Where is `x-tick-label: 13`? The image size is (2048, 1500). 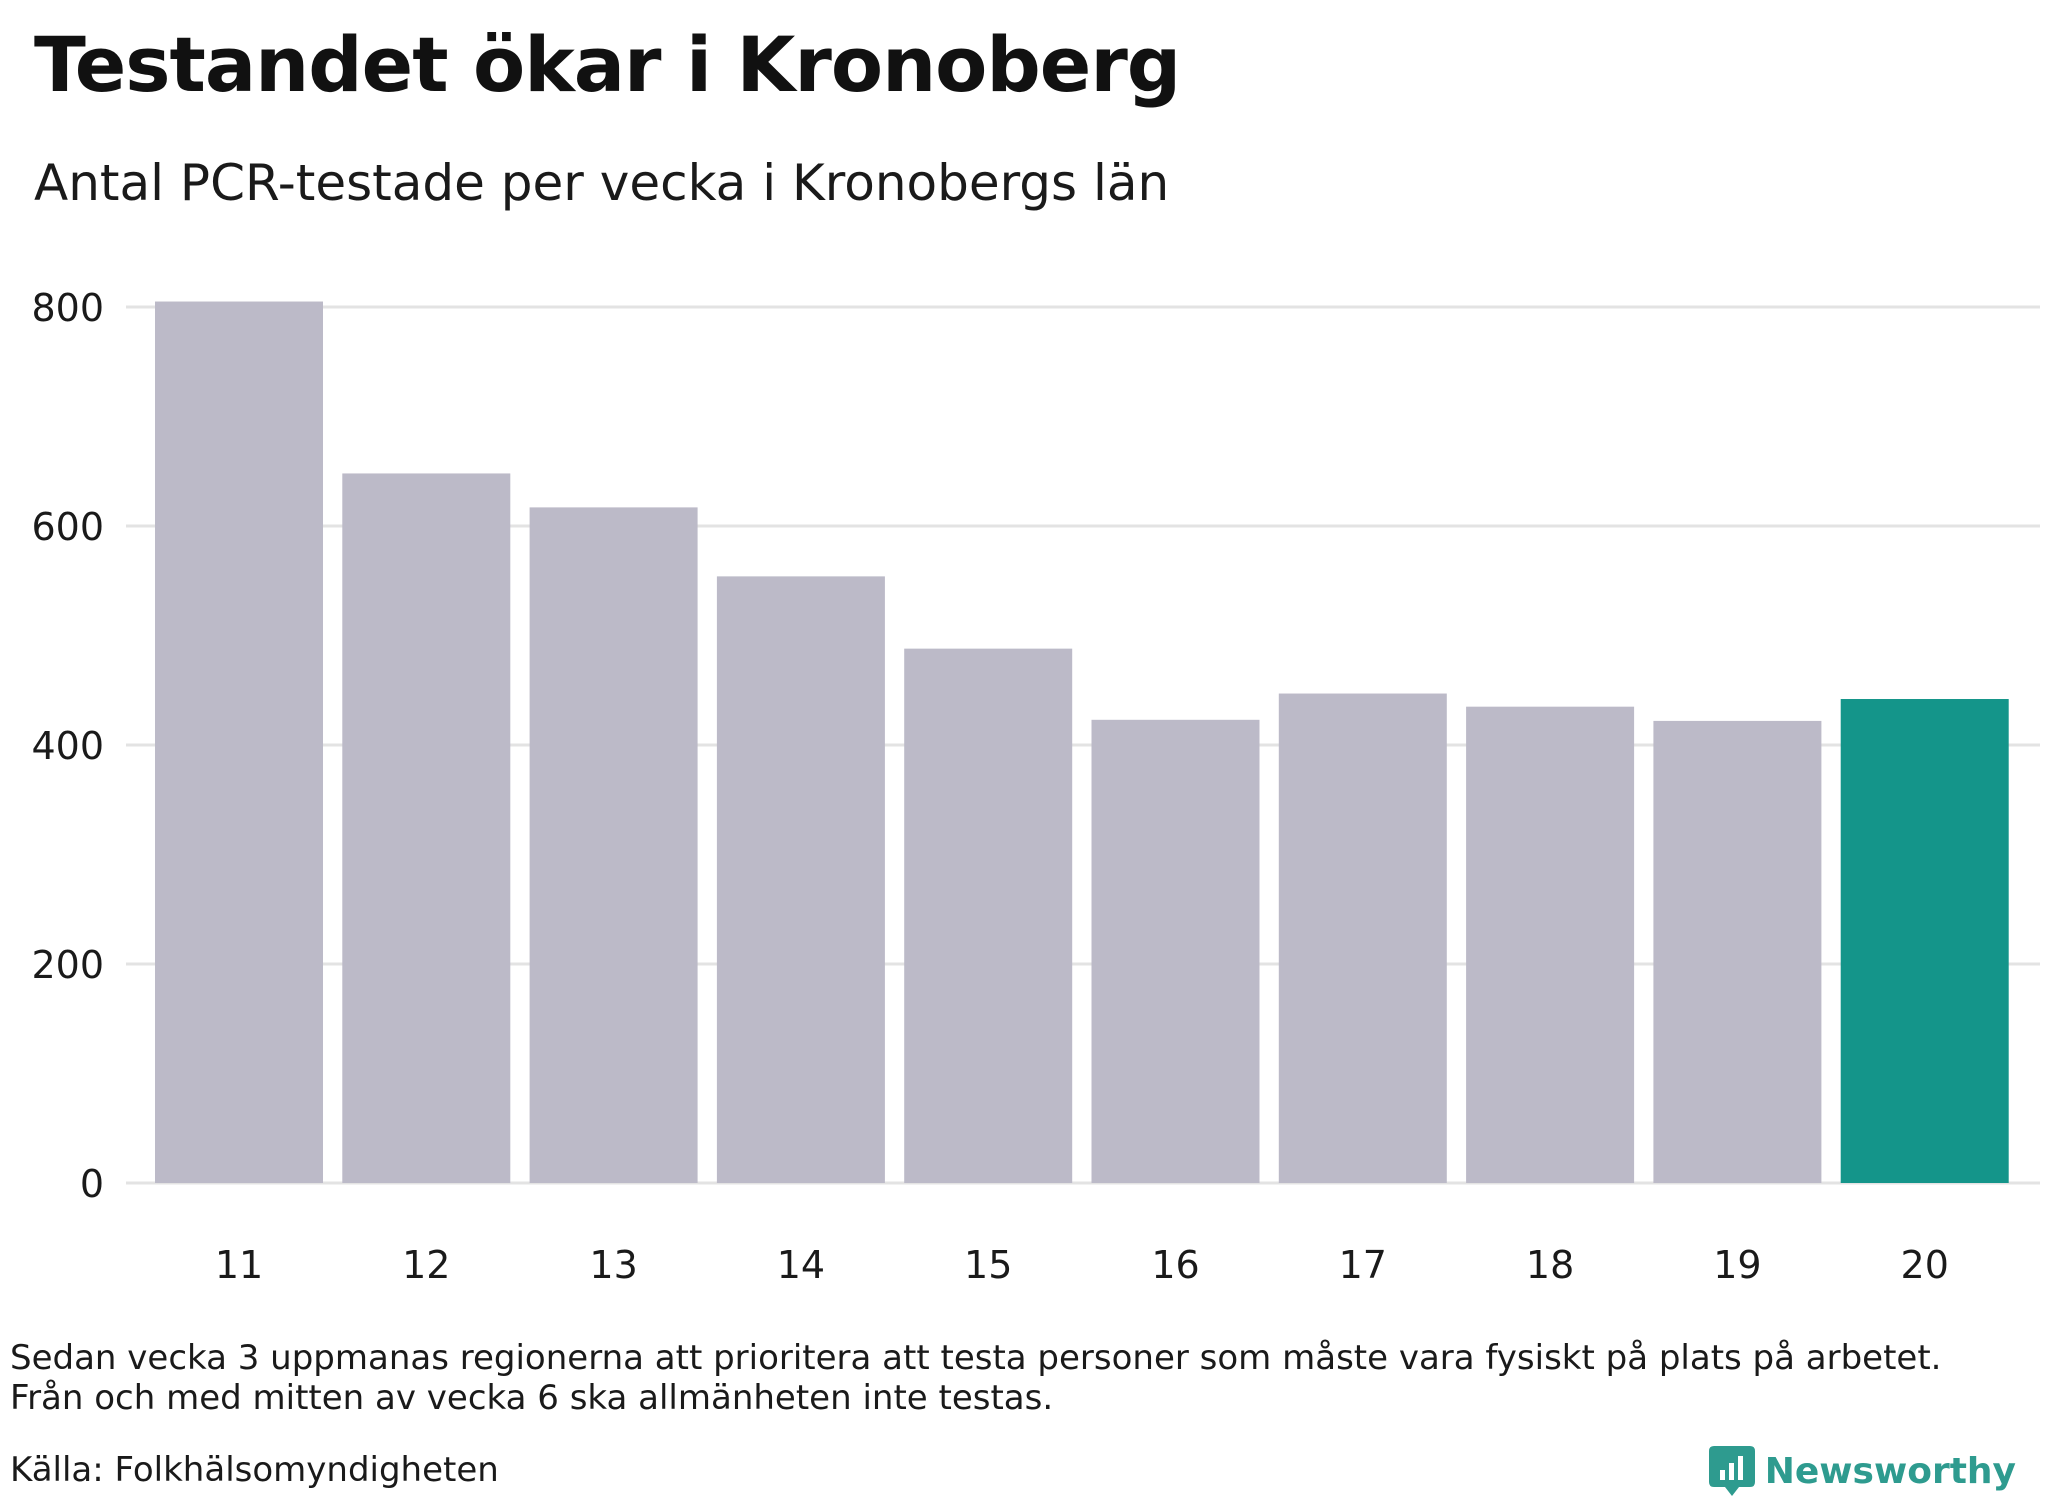
x-tick-label: 13 is located at coordinates (613, 1265).